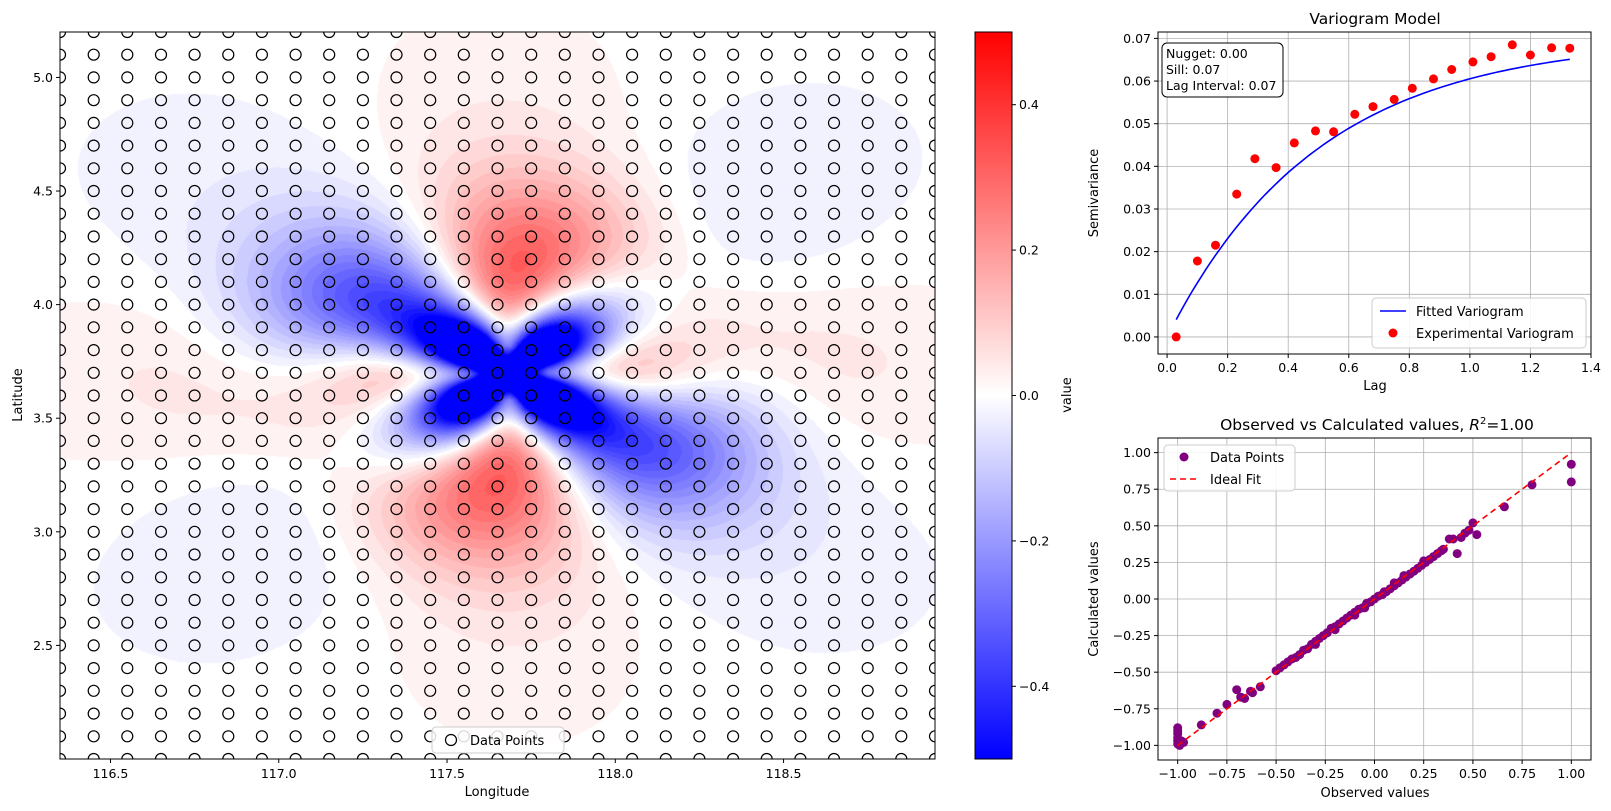 The image size is (1611, 811). What do you see at coordinates (1530, 367) in the screenshot?
I see `x-tick-label: 1.2` at bounding box center [1530, 367].